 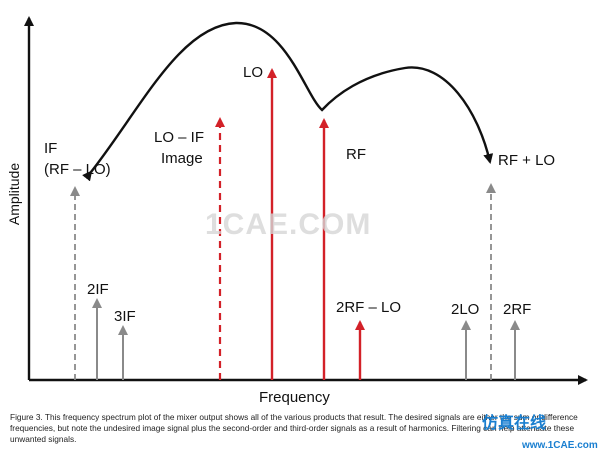 What do you see at coordinates (465, 309) in the screenshot?
I see `two-lo-label: 2LO` at bounding box center [465, 309].